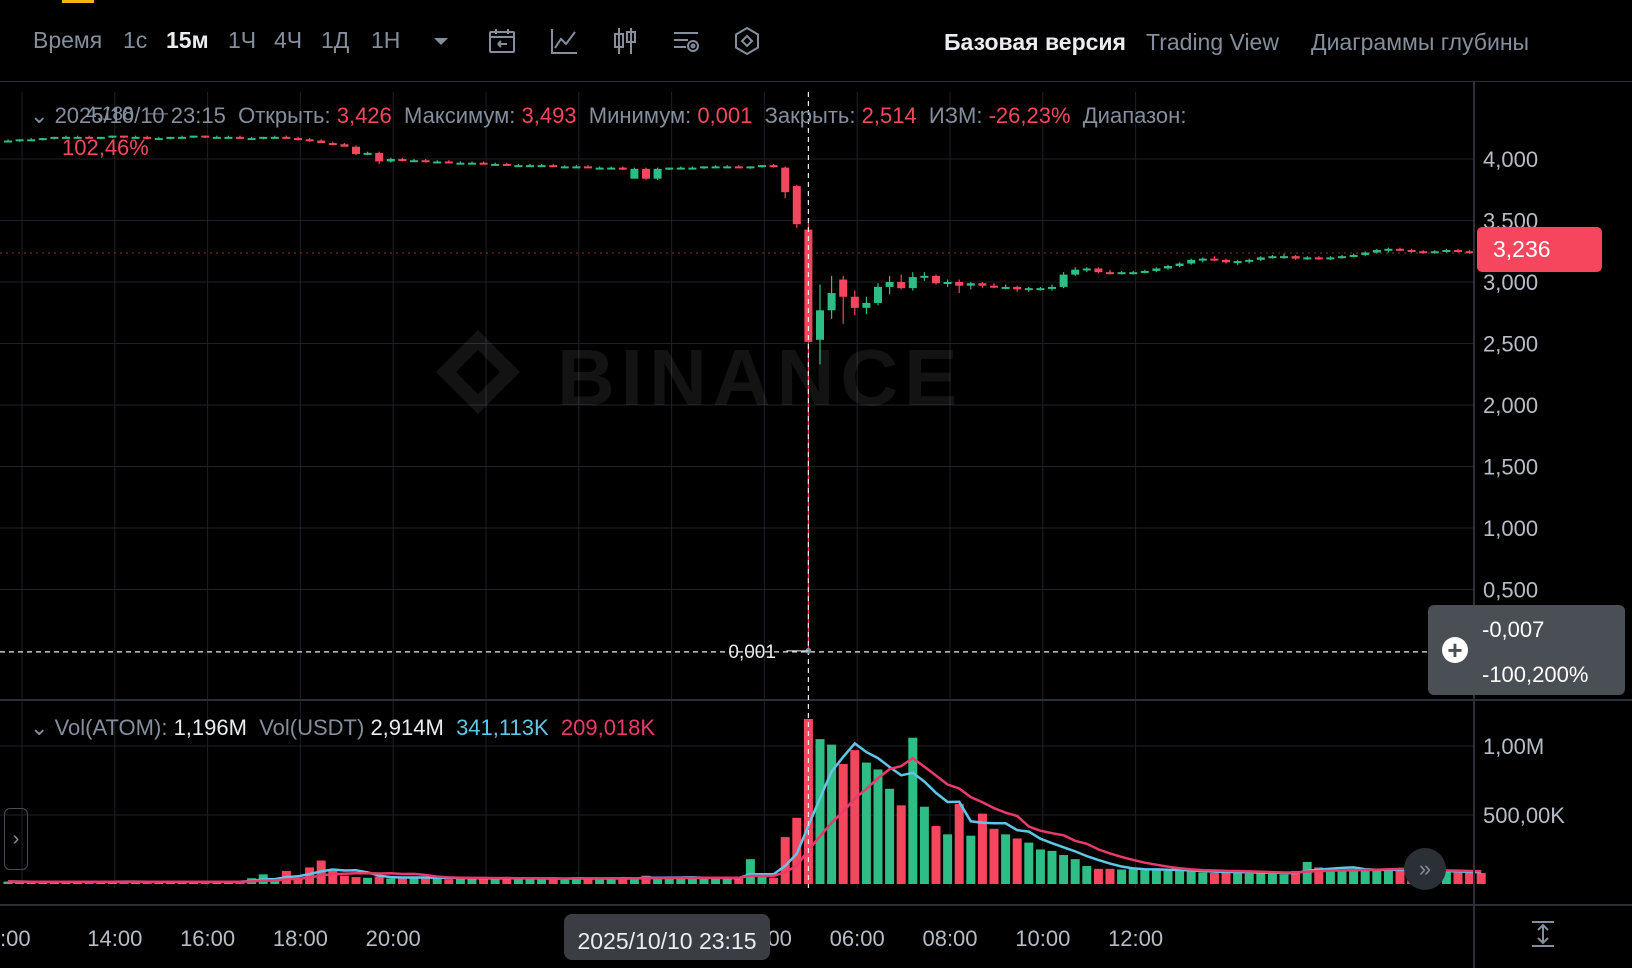 The width and height of the screenshot is (1632, 968). I want to click on interval-1w: 1Н, so click(386, 40).